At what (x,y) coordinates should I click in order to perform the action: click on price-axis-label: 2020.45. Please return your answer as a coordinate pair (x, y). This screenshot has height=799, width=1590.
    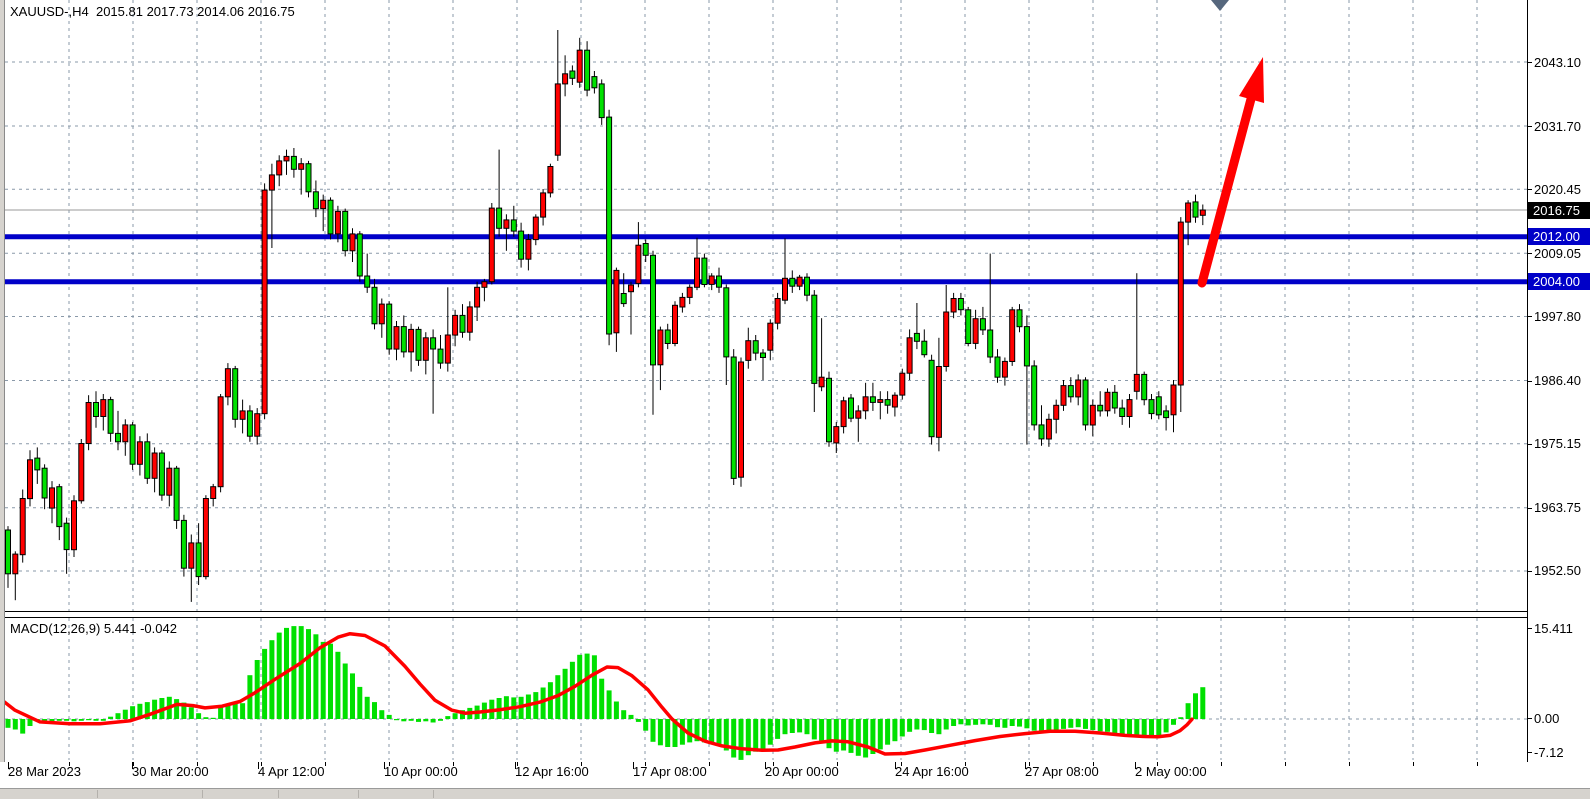
    Looking at the image, I should click on (1557, 189).